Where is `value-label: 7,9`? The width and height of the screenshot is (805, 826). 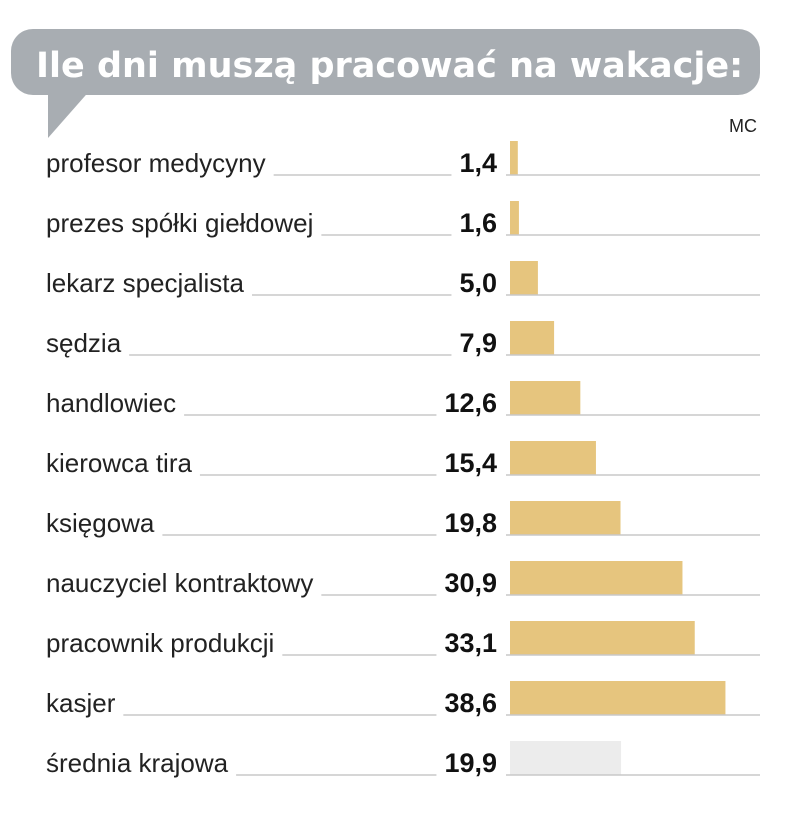 value-label: 7,9 is located at coordinates (478, 343).